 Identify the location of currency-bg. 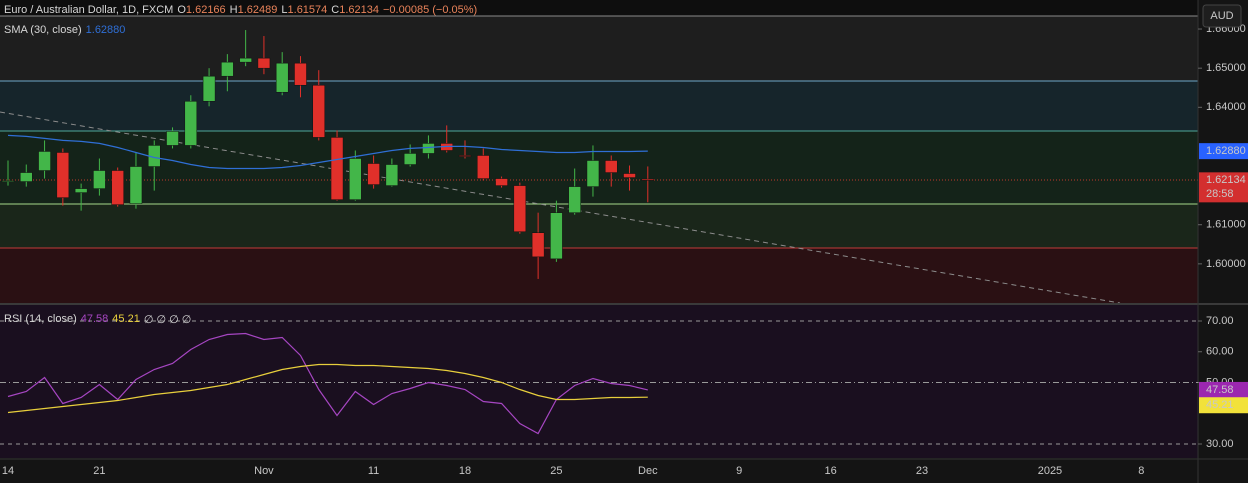
(1222, 16).